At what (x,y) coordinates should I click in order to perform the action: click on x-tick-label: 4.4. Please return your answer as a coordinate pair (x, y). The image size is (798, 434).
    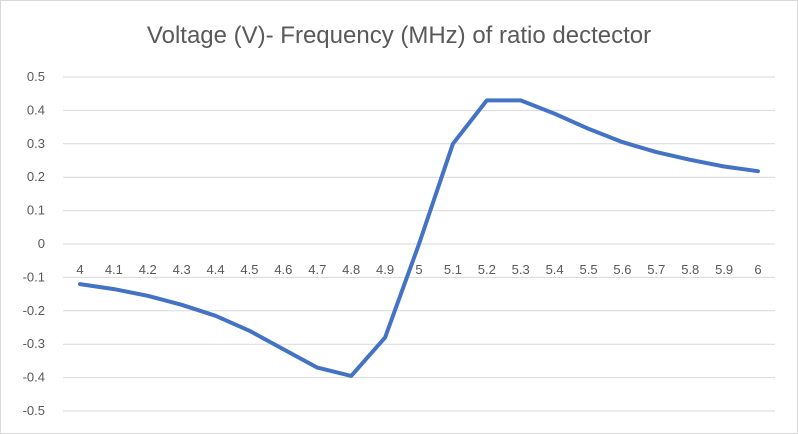
    Looking at the image, I should click on (216, 269).